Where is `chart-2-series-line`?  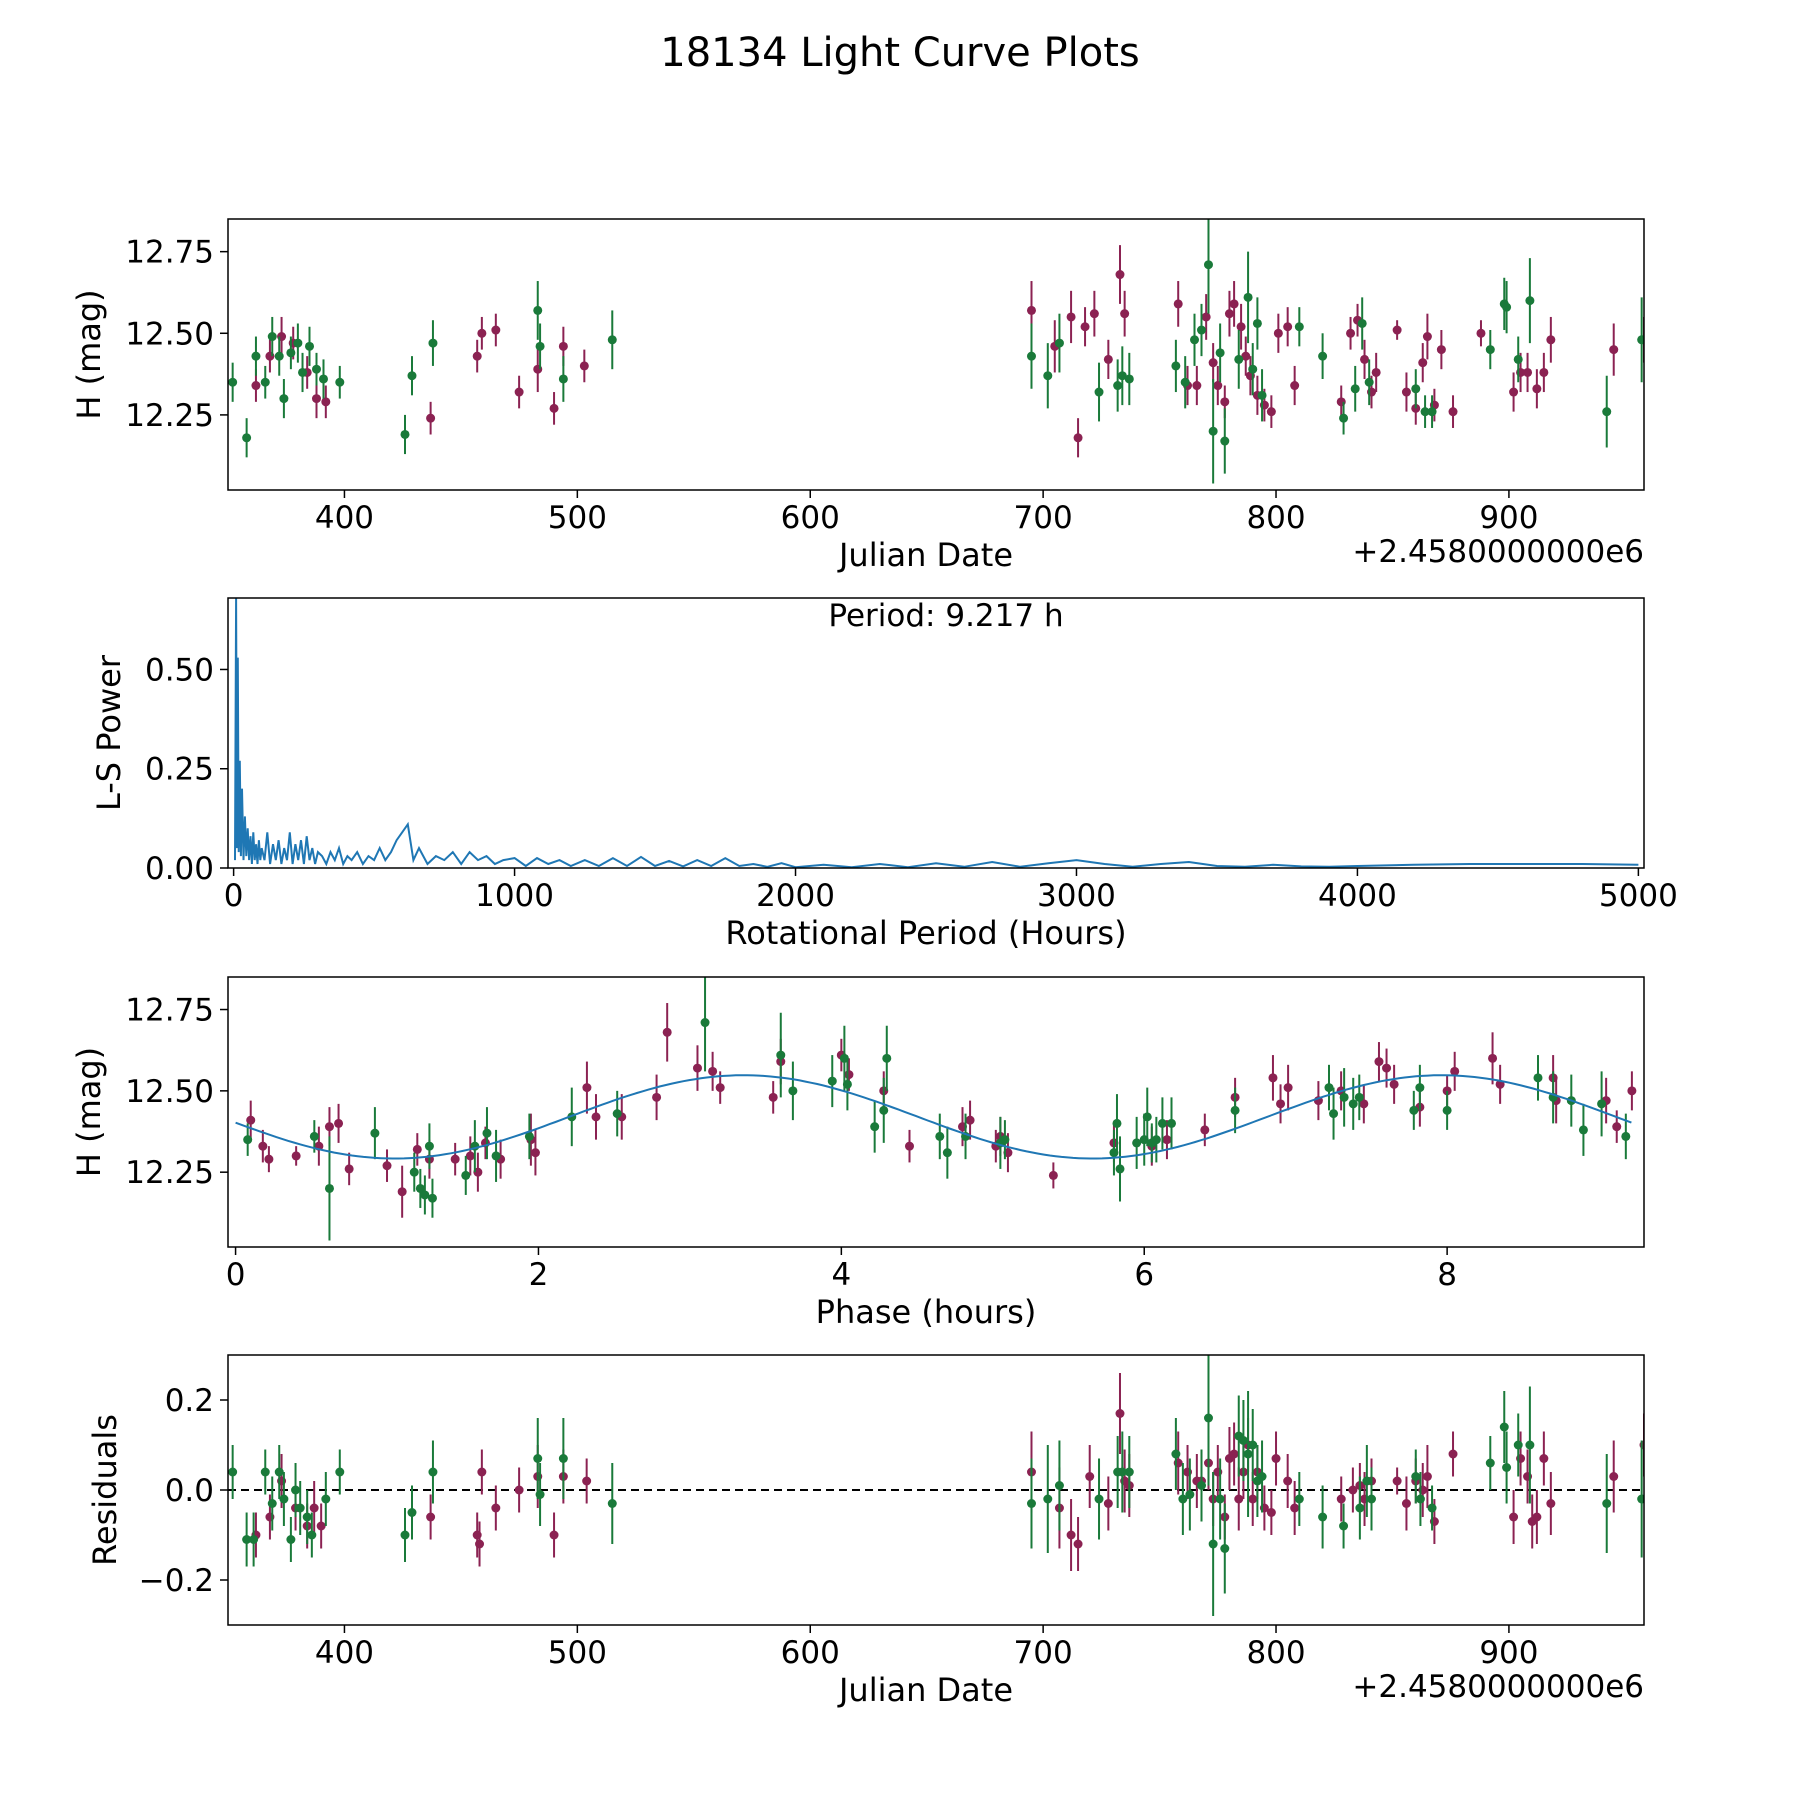 chart-2-series-line is located at coordinates (936, 733).